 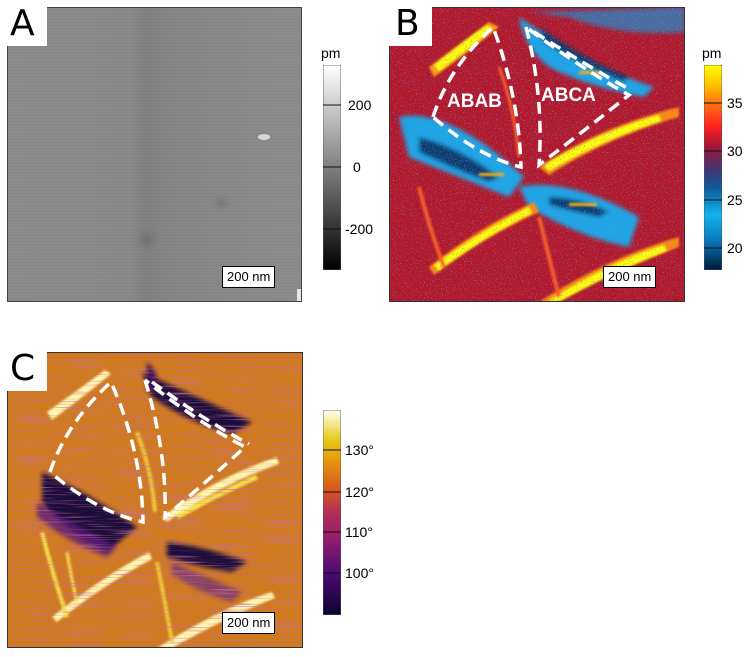 I want to click on colorbar-b, so click(x=713, y=167).